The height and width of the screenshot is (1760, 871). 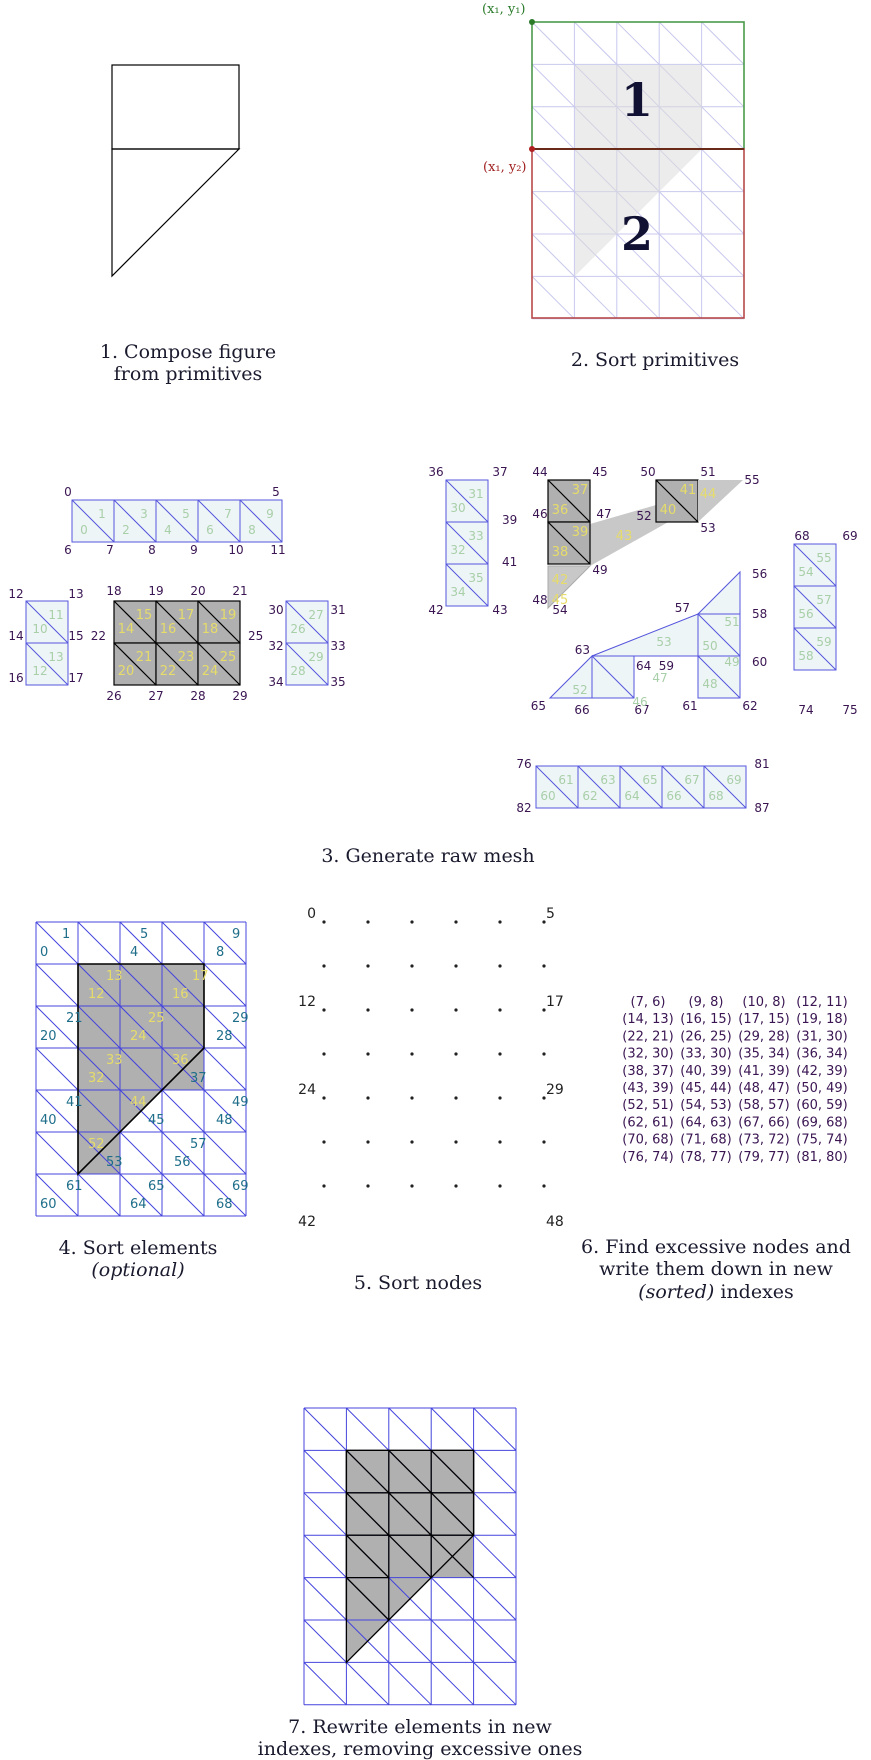 What do you see at coordinates (580, 532) in the screenshot?
I see `element-label: 39` at bounding box center [580, 532].